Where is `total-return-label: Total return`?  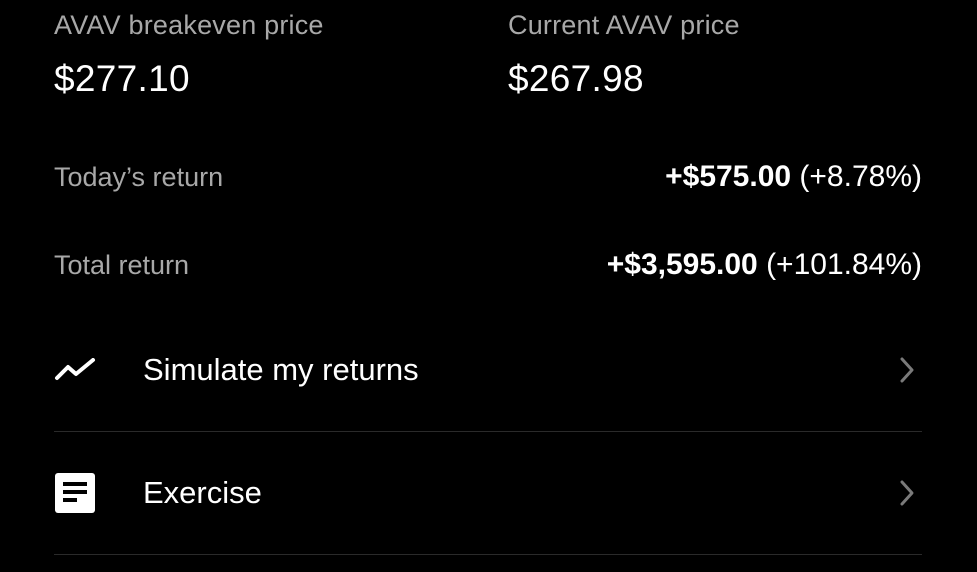
total-return-label: Total return is located at coordinates (122, 264).